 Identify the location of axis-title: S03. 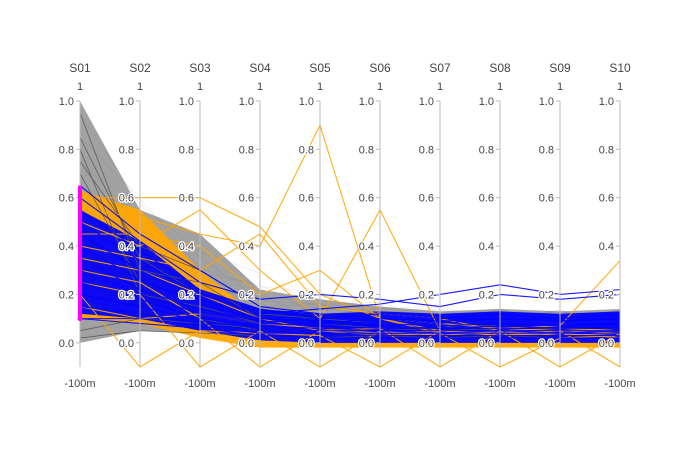
(200, 68).